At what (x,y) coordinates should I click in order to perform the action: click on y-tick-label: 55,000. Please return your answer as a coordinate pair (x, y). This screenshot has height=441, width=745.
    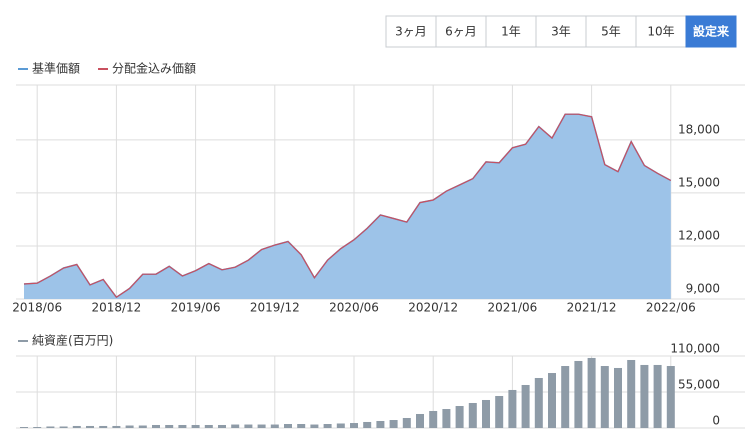
    Looking at the image, I should click on (699, 385).